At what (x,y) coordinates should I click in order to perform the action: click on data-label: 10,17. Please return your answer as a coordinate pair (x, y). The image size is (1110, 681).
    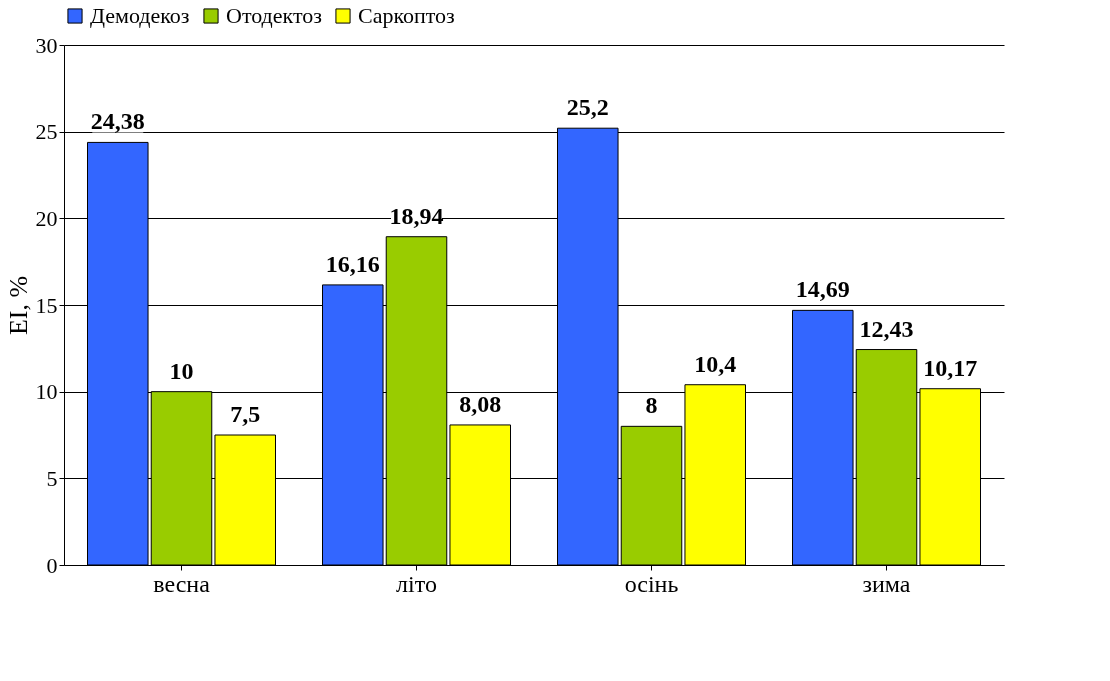
    Looking at the image, I should click on (950, 367).